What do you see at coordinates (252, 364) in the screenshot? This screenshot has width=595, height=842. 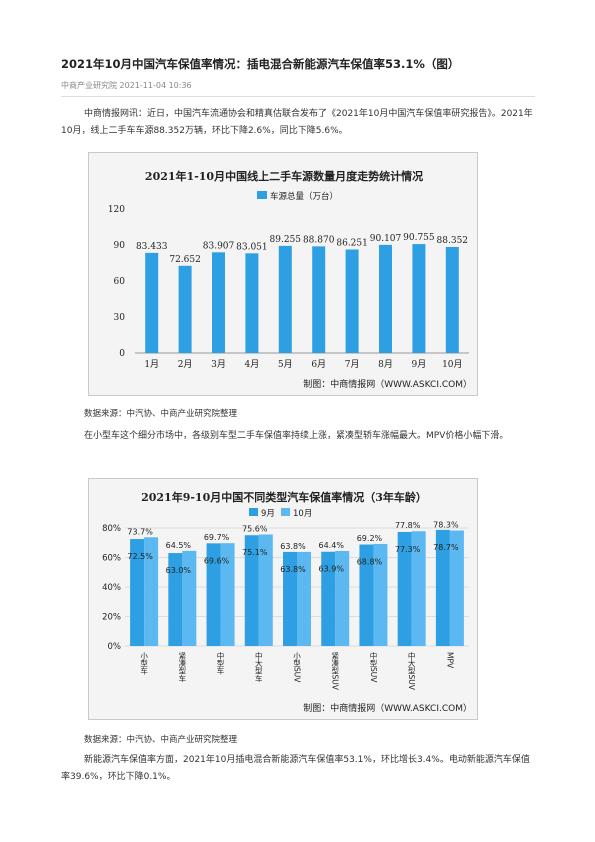 I see `chart-1-x-tick: 4月` at bounding box center [252, 364].